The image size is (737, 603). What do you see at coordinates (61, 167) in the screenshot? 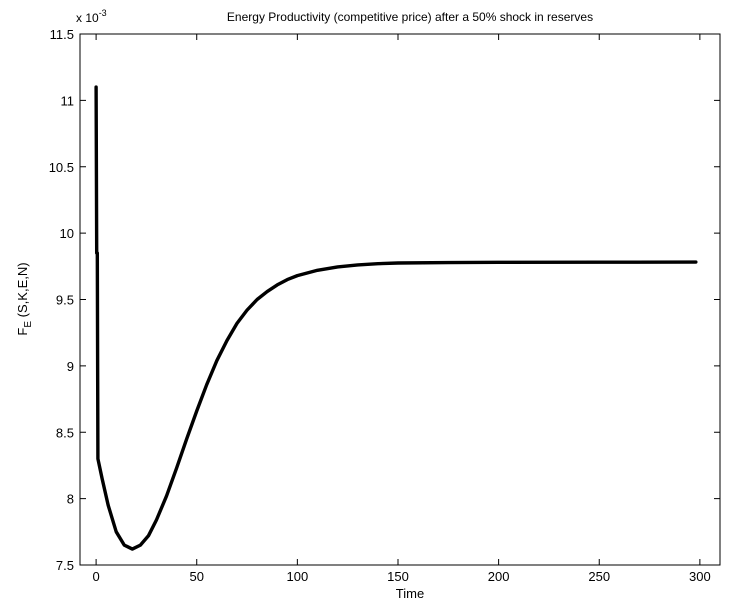
I see `y-tick-label: 10.5` at bounding box center [61, 167].